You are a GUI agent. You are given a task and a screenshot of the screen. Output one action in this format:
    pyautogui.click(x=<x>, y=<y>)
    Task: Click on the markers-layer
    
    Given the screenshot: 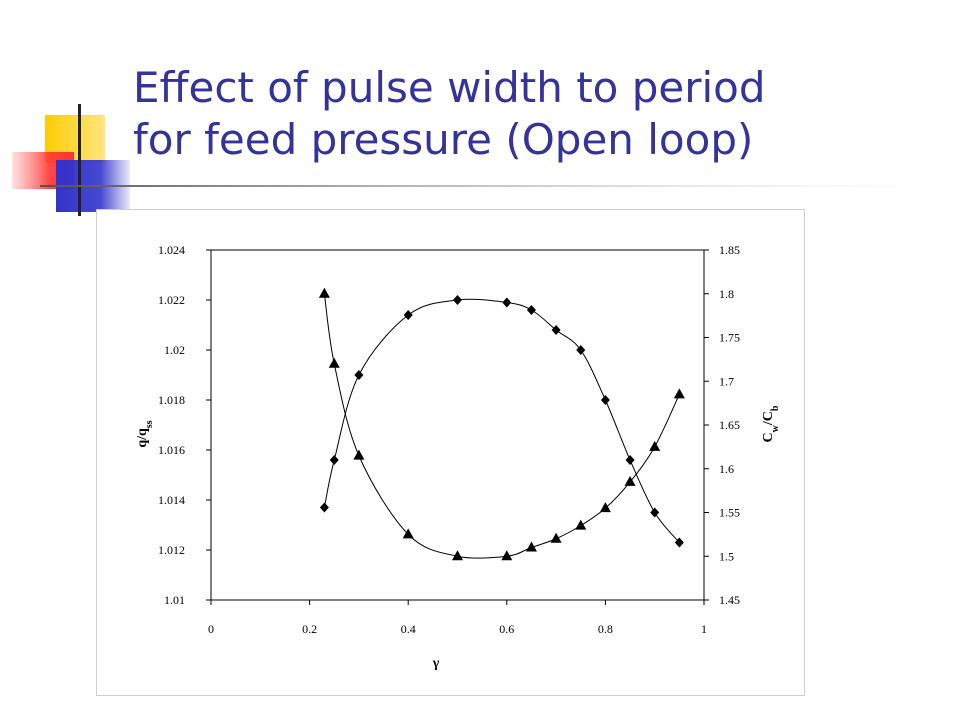 What is the action you would take?
    pyautogui.click(x=501, y=424)
    